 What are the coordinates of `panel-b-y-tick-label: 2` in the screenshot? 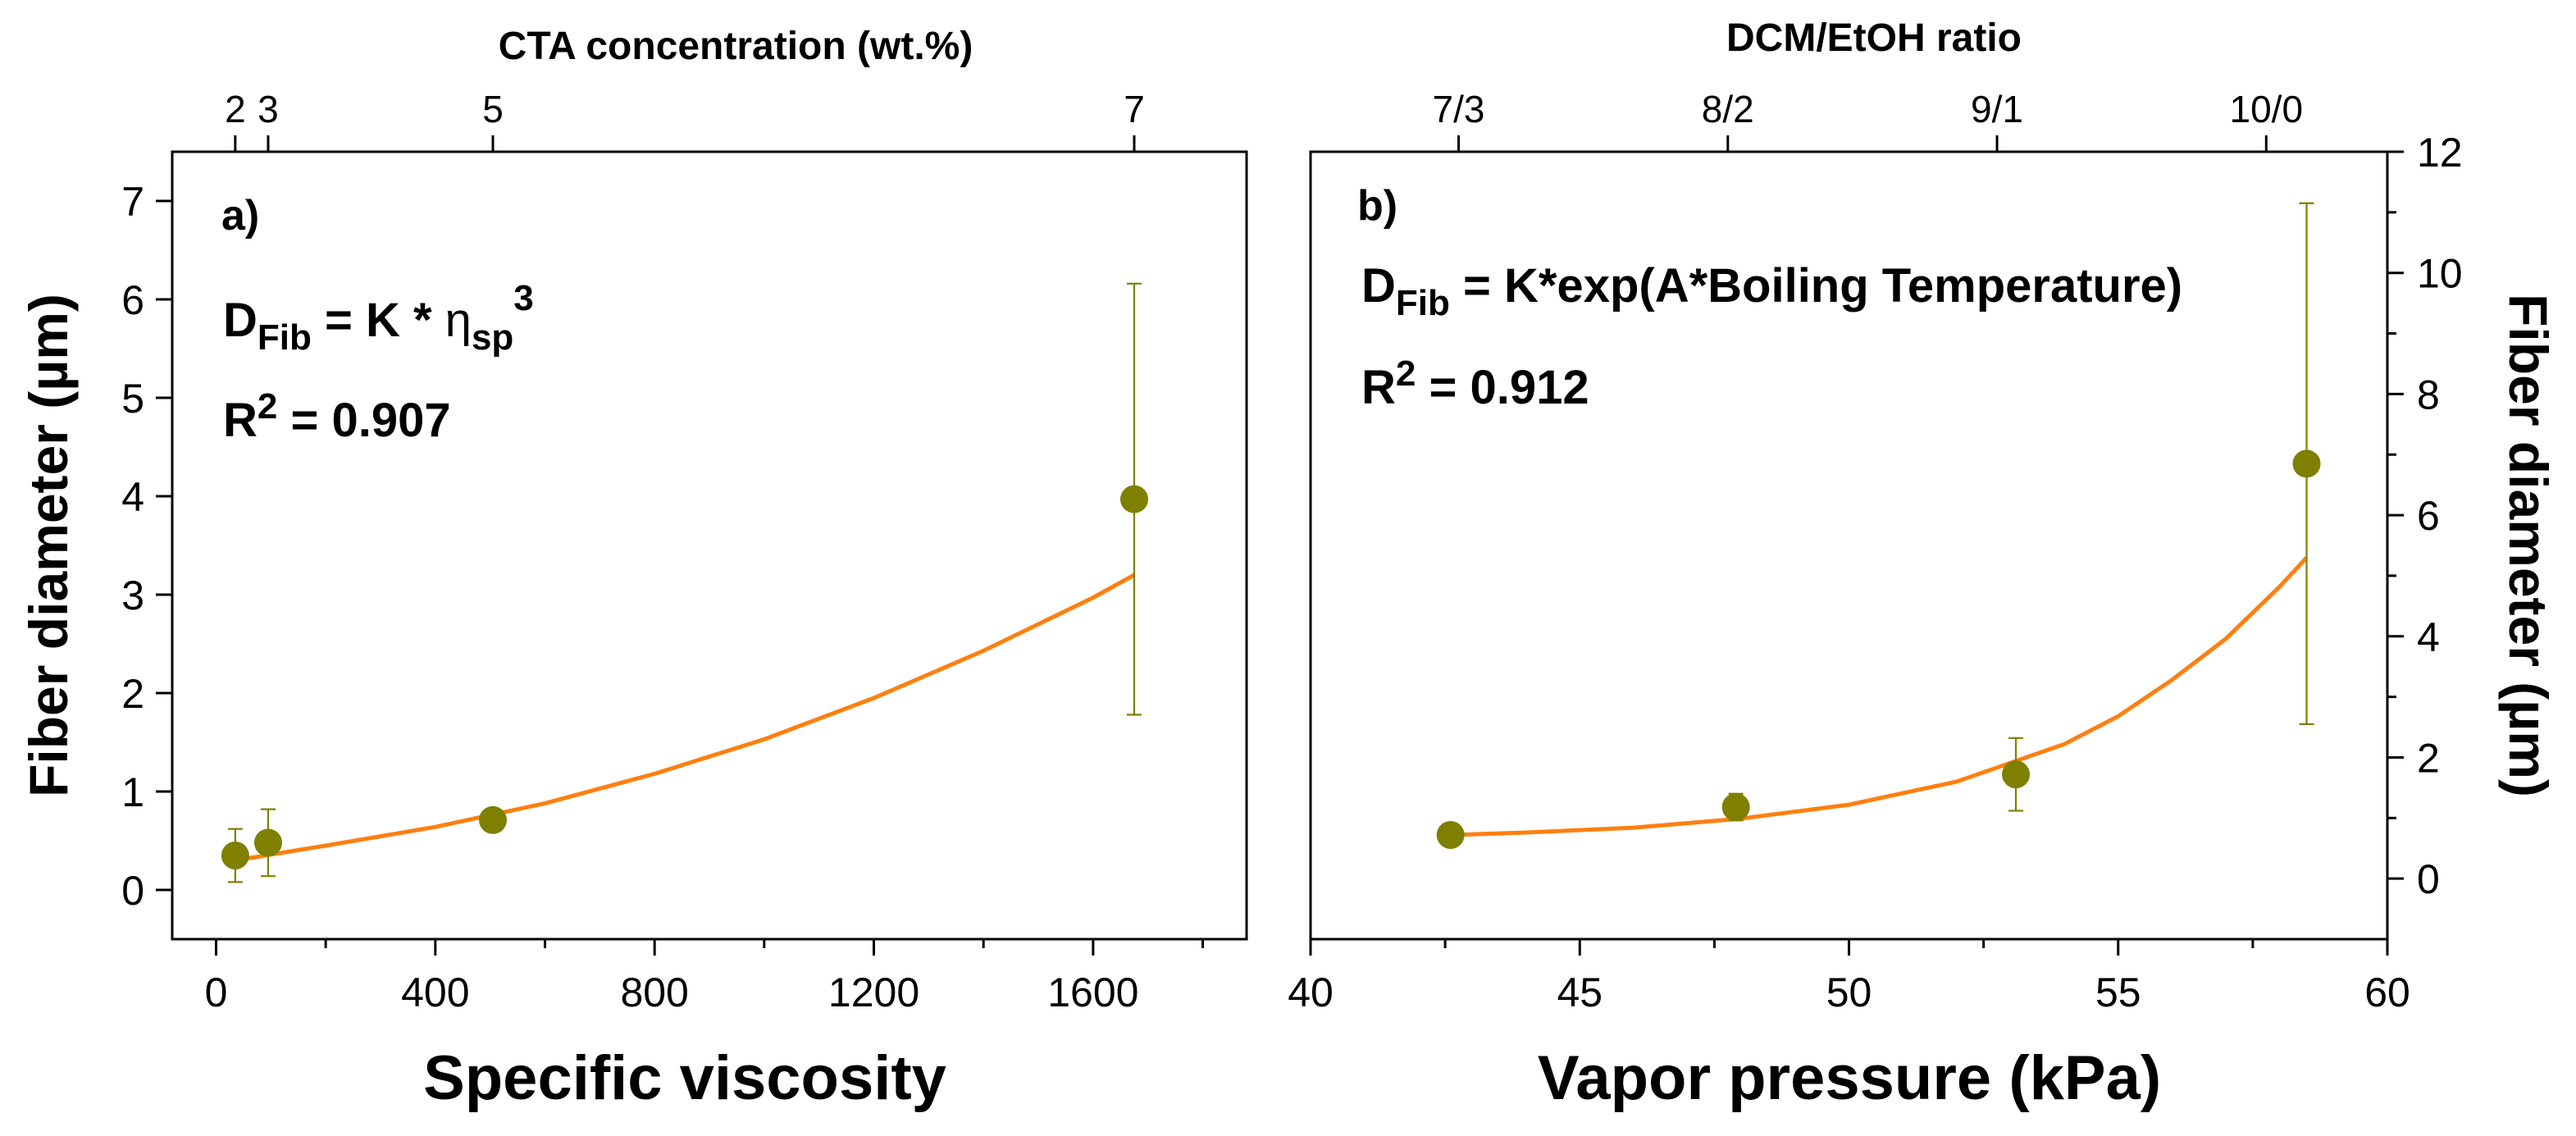 It's located at (2428, 758).